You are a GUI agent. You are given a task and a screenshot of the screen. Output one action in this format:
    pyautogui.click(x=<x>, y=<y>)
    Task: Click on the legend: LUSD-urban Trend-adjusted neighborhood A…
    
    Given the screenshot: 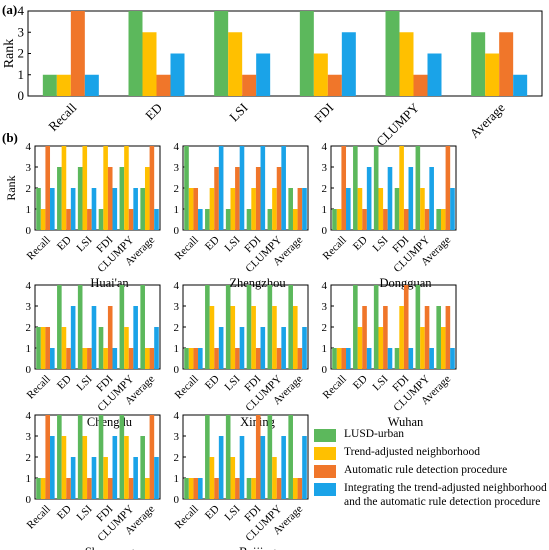 What is the action you would take?
    pyautogui.click(x=431, y=469)
    